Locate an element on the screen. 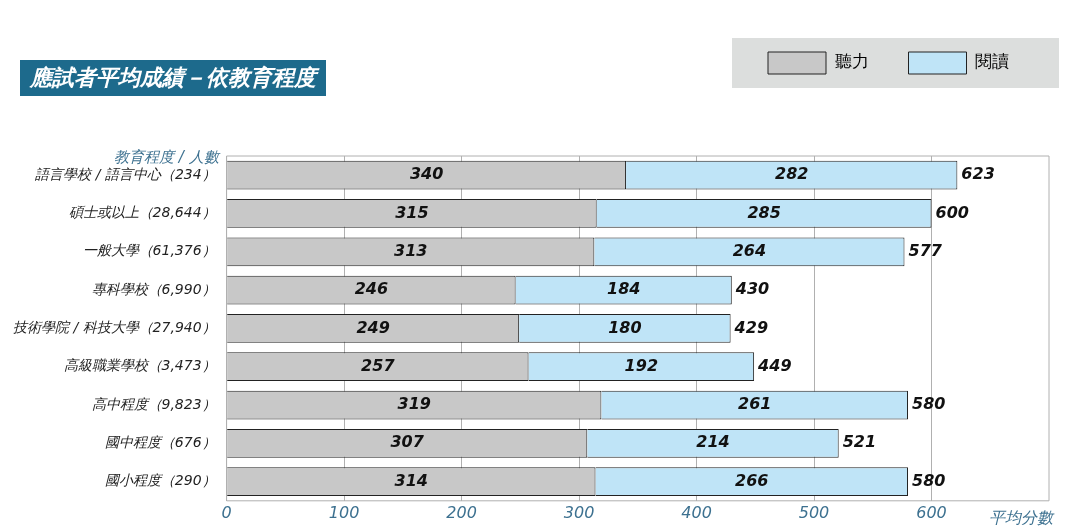 The height and width of the screenshot is (530, 1071). y-axis-title: 教育程度 / 人數 is located at coordinates (167, 157).